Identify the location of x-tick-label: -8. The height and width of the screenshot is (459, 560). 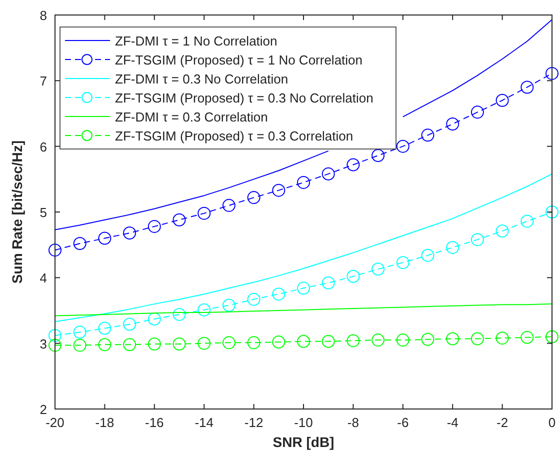
(353, 422).